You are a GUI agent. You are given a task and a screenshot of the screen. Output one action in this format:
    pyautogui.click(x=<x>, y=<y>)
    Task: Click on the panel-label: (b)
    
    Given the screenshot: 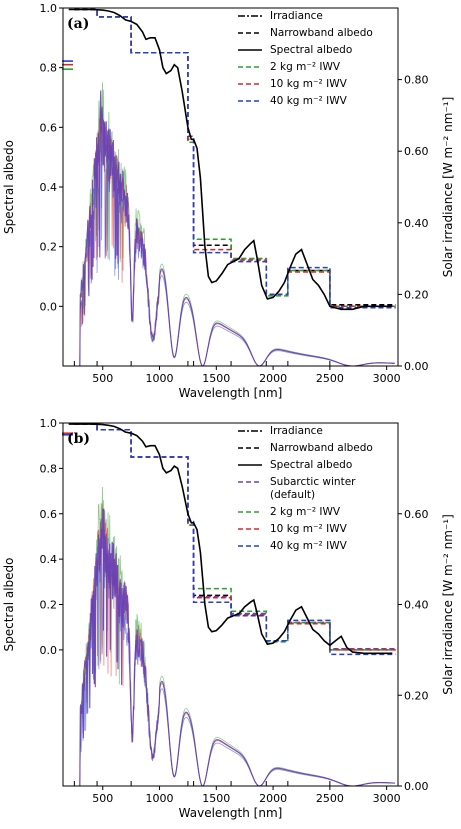 What is the action you would take?
    pyautogui.click(x=78, y=439)
    